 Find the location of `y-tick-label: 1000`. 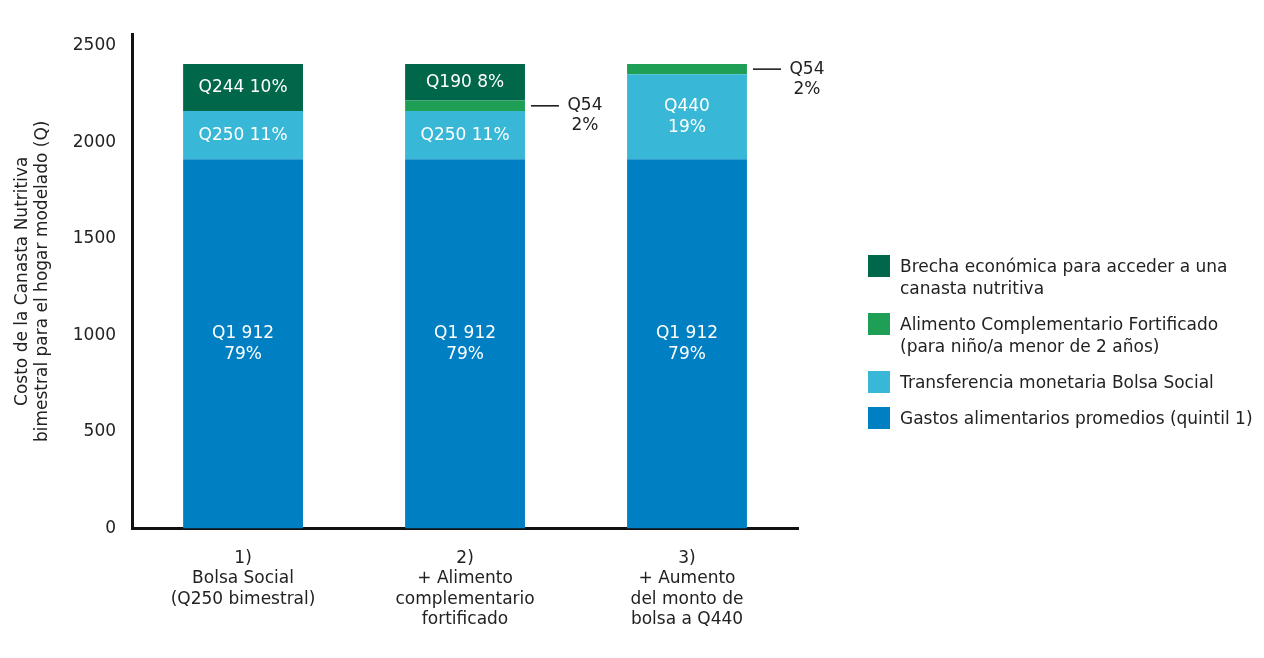

y-tick-label: 1000 is located at coordinates (94, 333).